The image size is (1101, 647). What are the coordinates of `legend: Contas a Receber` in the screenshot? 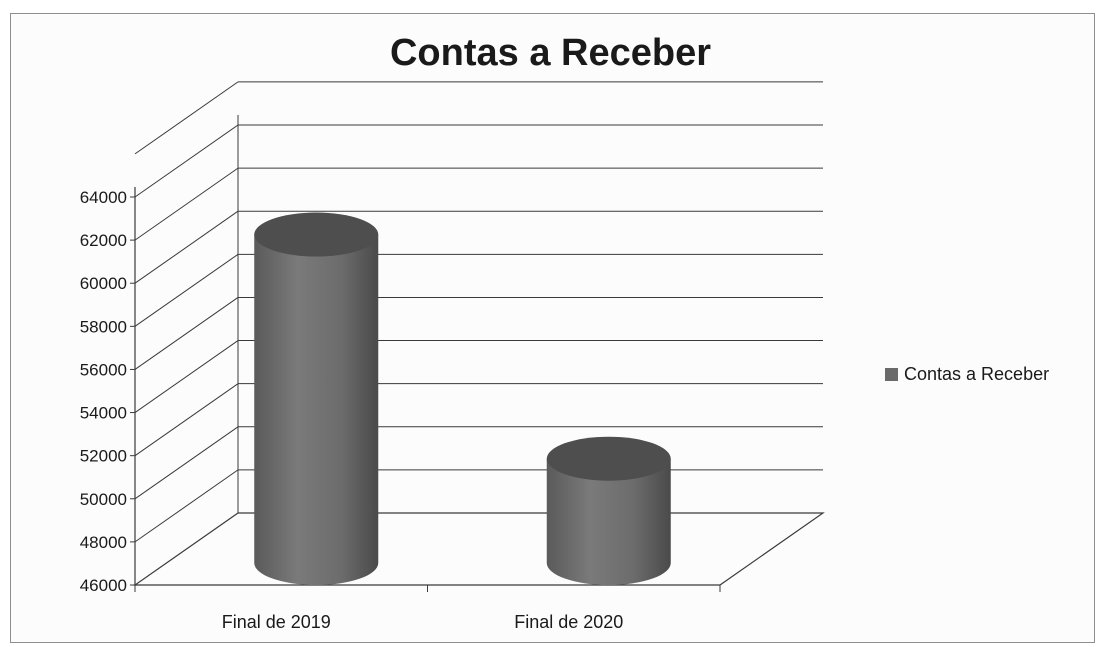 It's located at (967, 374).